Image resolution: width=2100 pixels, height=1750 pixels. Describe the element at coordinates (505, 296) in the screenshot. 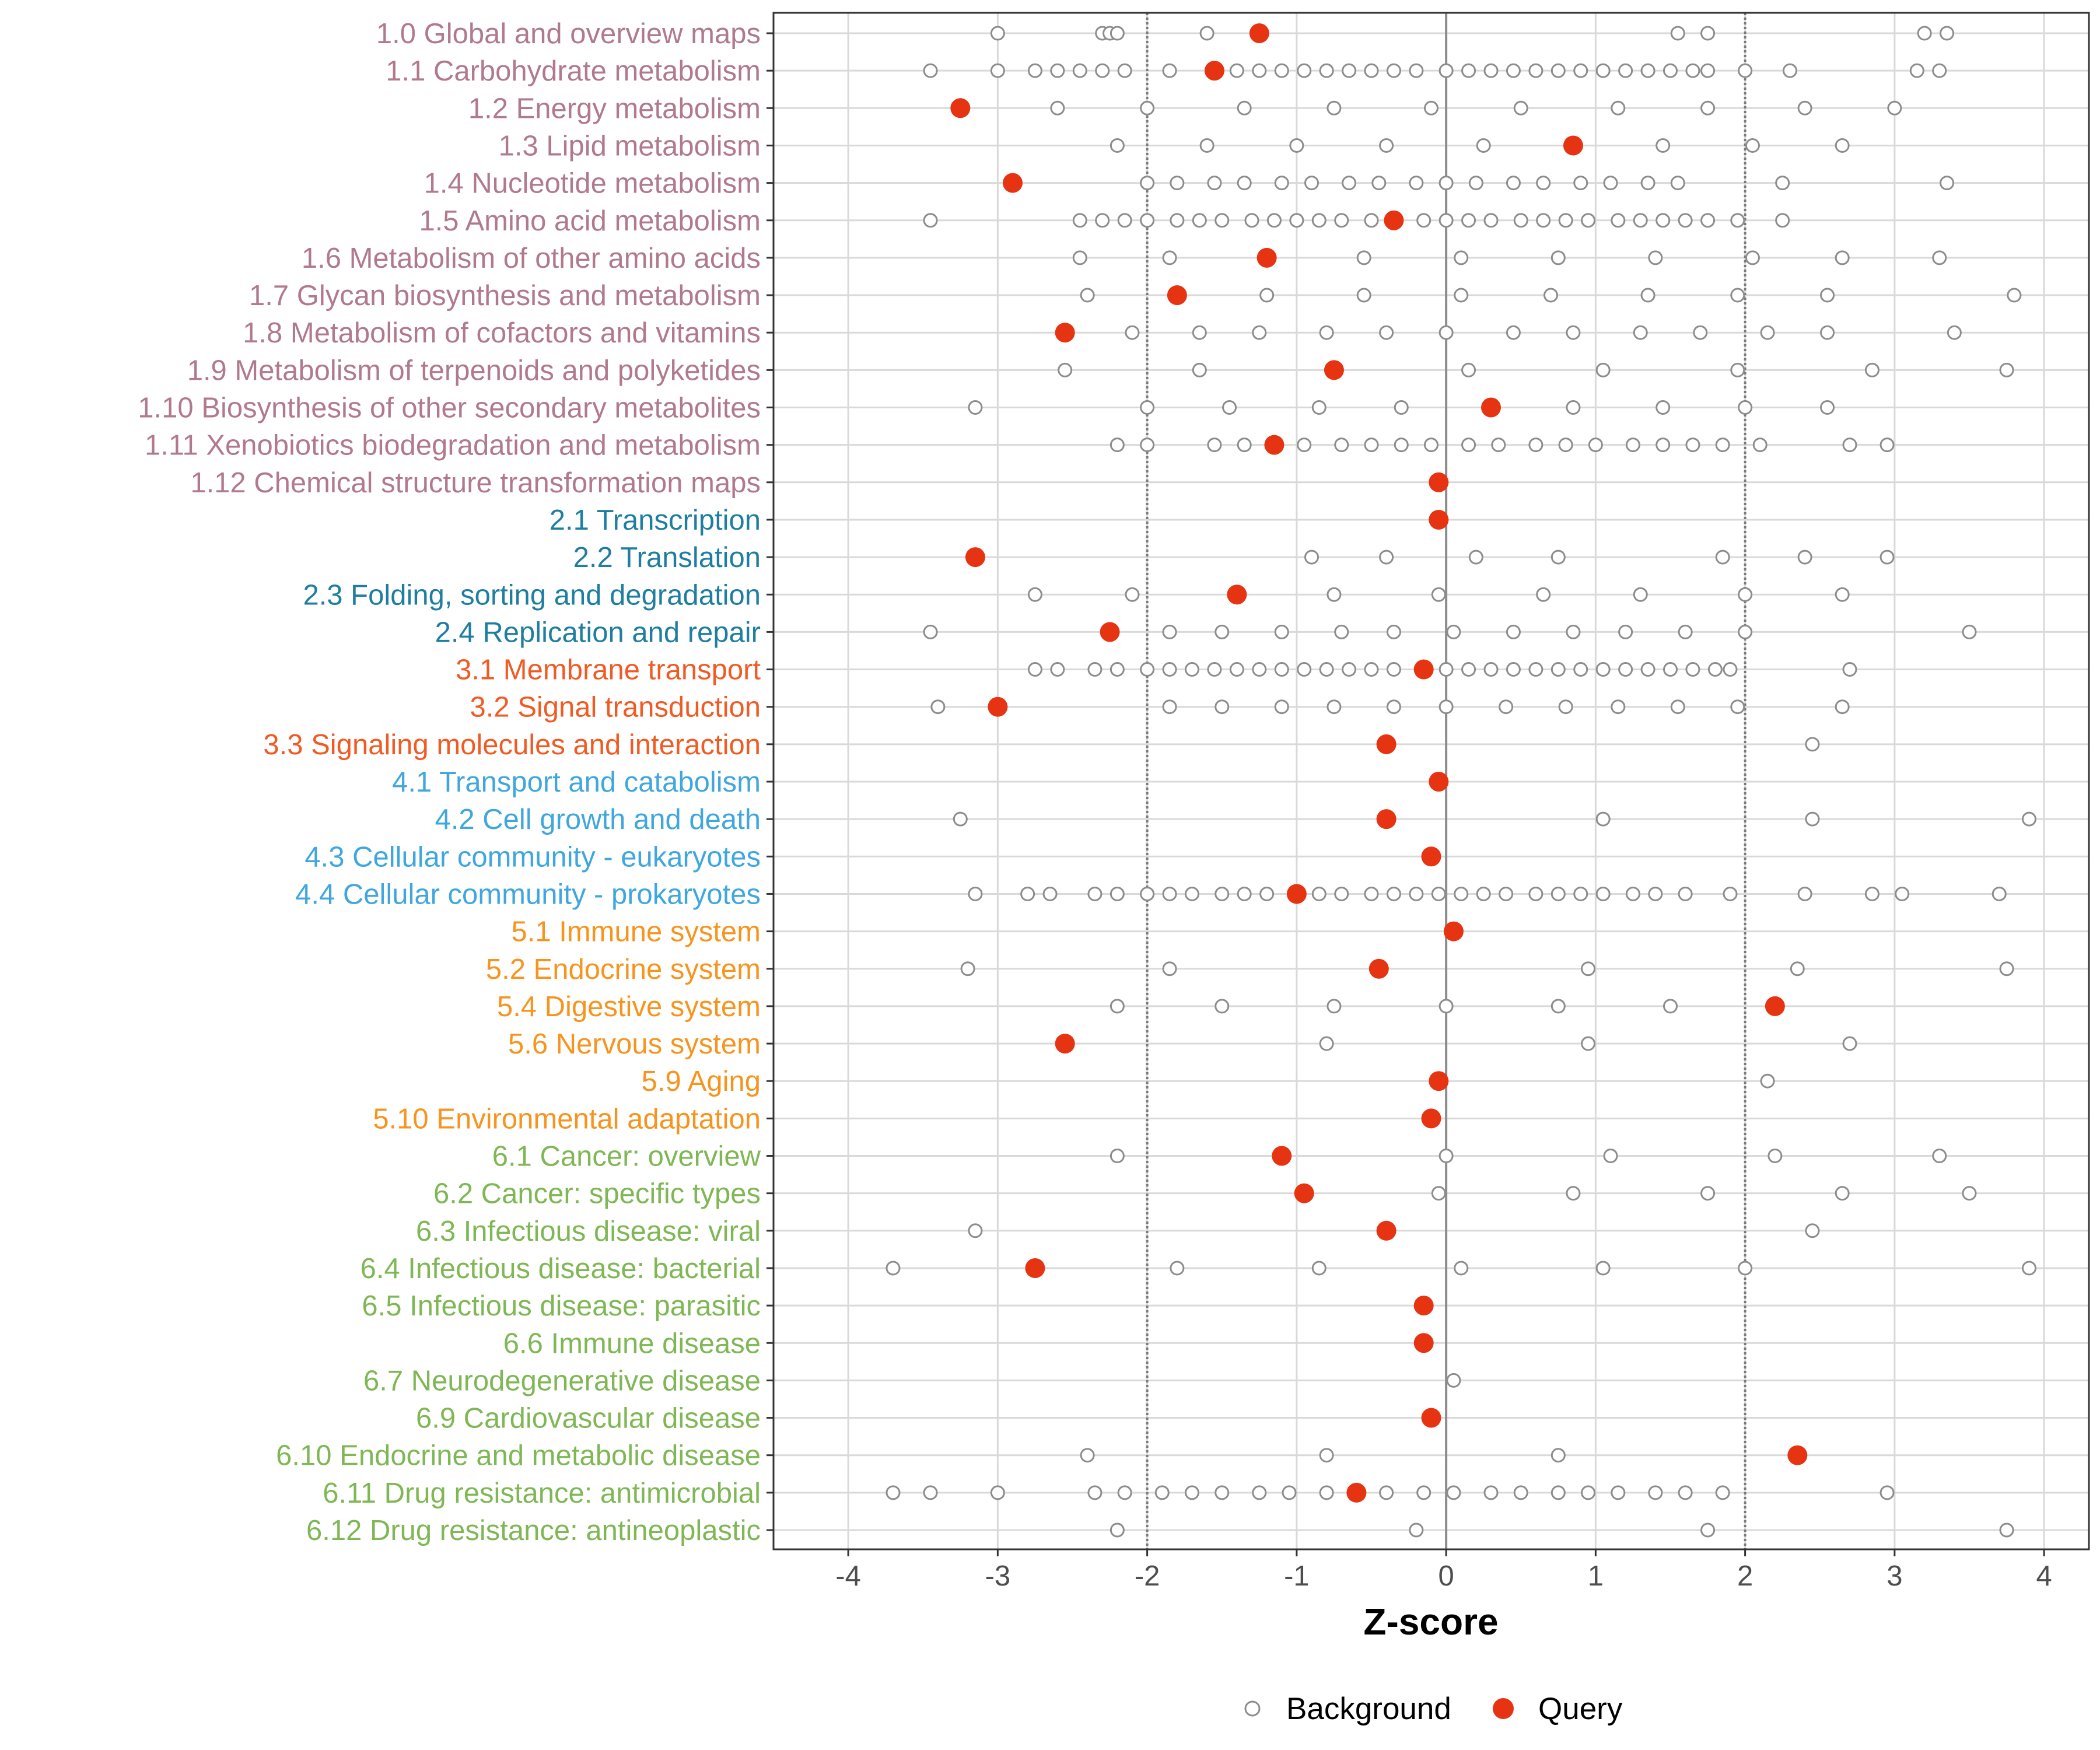

I see `category-label: 1.7 Glycan biosynthesis and metabolism` at that location.